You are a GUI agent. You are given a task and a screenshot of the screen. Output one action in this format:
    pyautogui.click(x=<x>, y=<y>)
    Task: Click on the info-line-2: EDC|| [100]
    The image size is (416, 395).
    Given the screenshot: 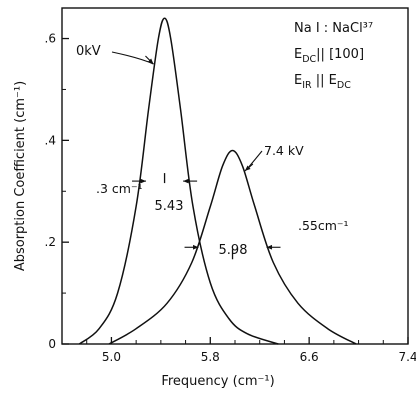 What is the action you would take?
    pyautogui.click(x=329, y=56)
    